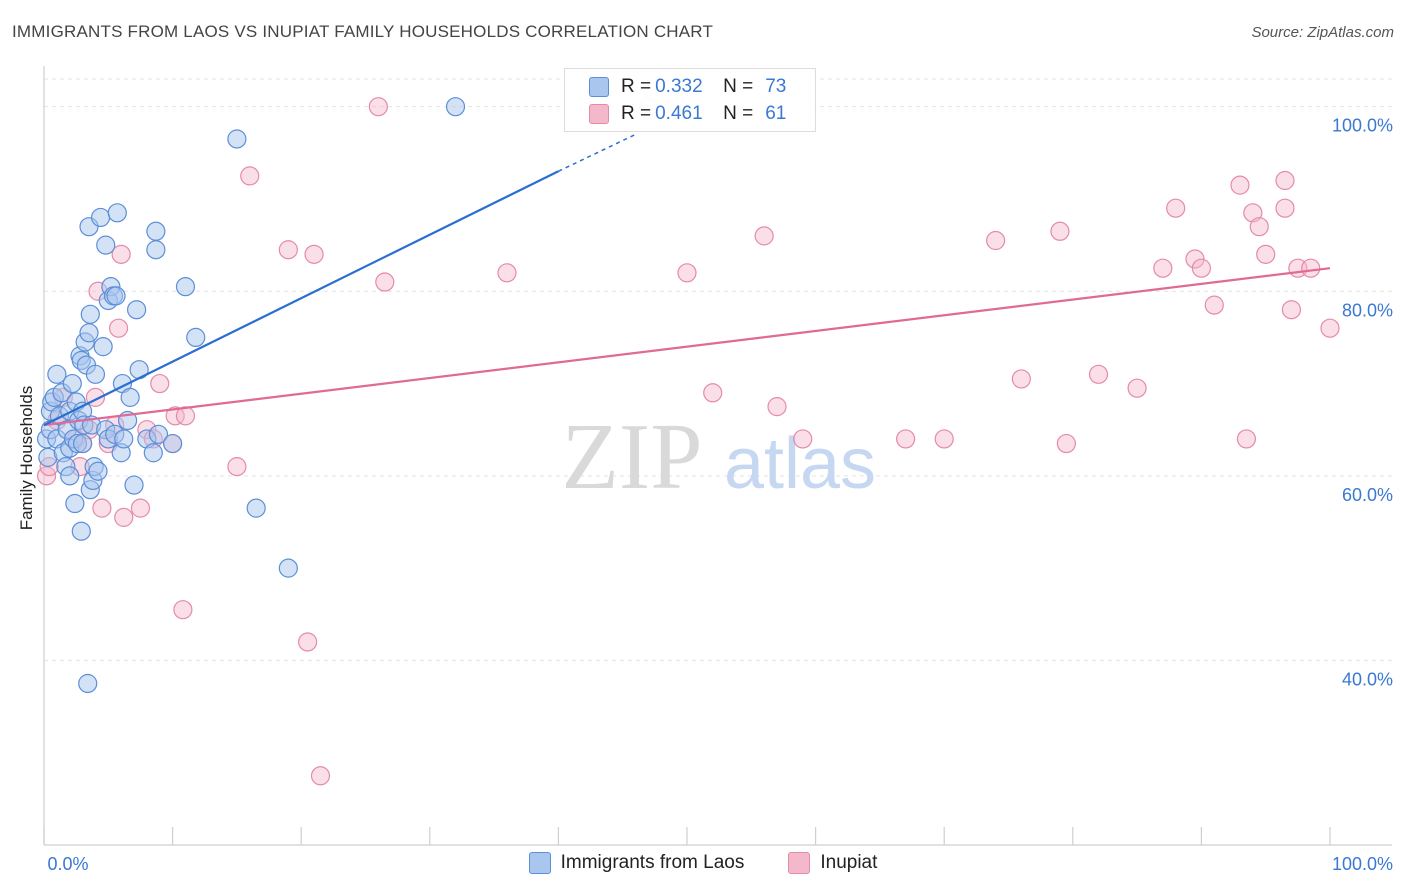  What do you see at coordinates (1367, 495) in the screenshot?
I see `y-tick-label: 60.0%` at bounding box center [1367, 495].